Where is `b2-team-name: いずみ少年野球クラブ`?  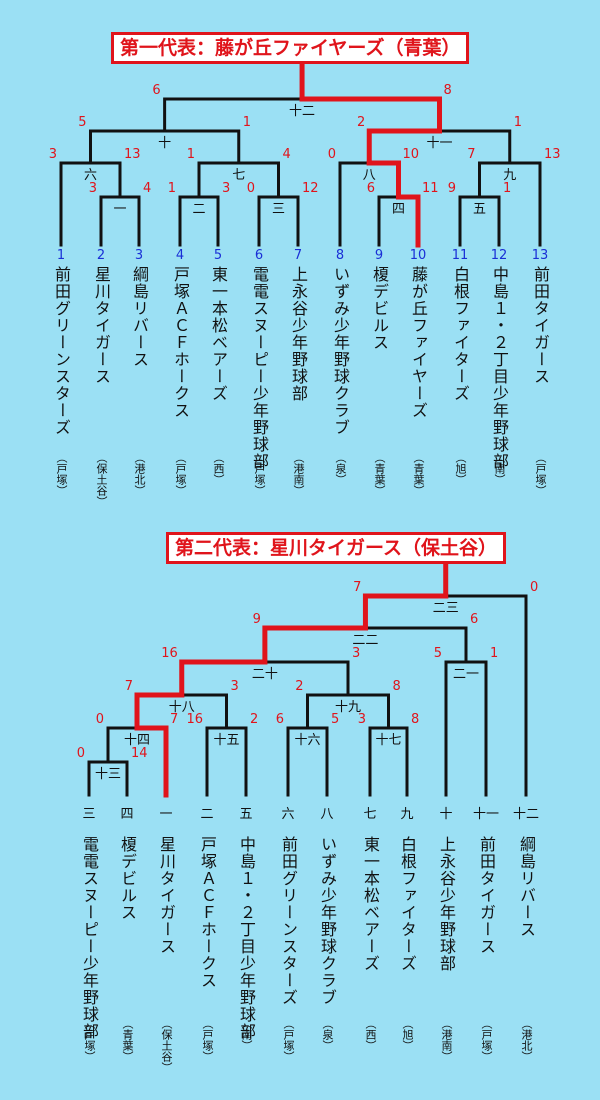
b2-team-name: いずみ少年野球クラブ is located at coordinates (327, 921).